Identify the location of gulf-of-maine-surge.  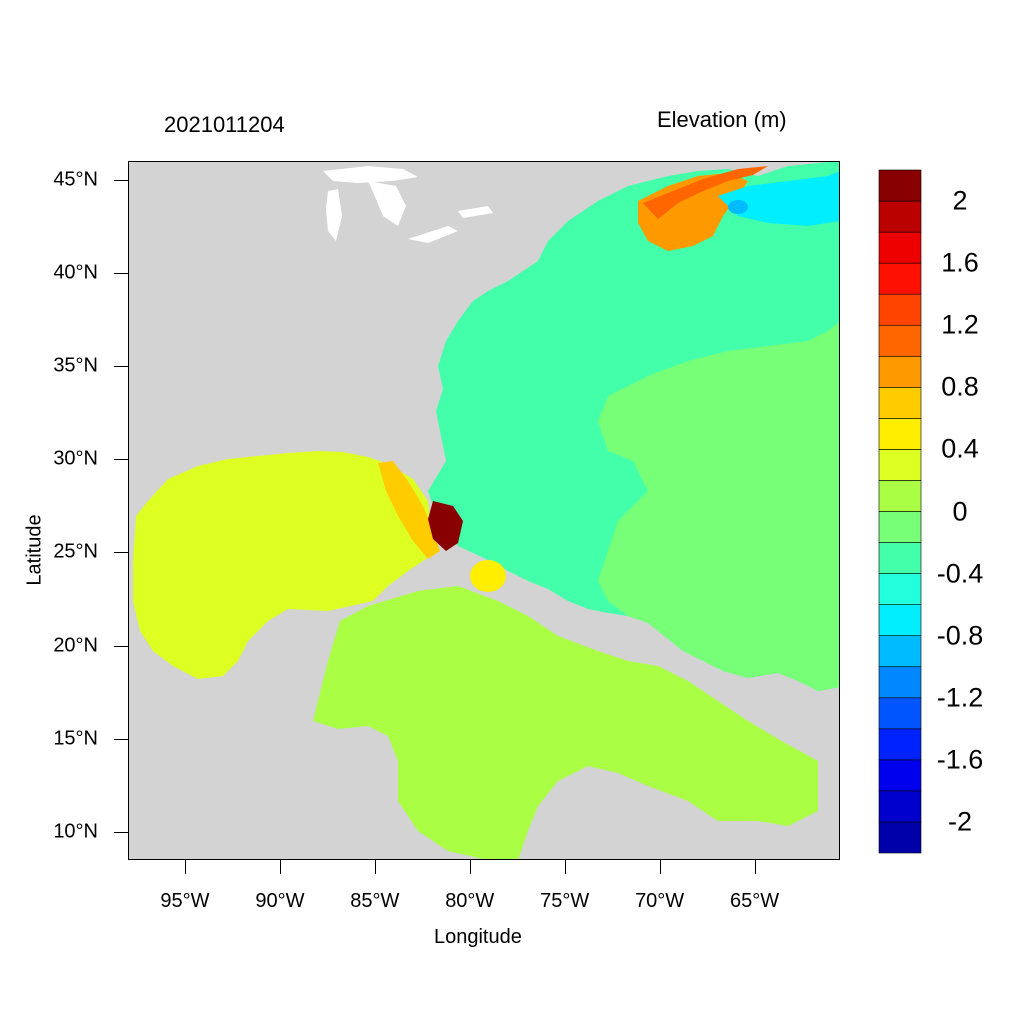
(693, 212).